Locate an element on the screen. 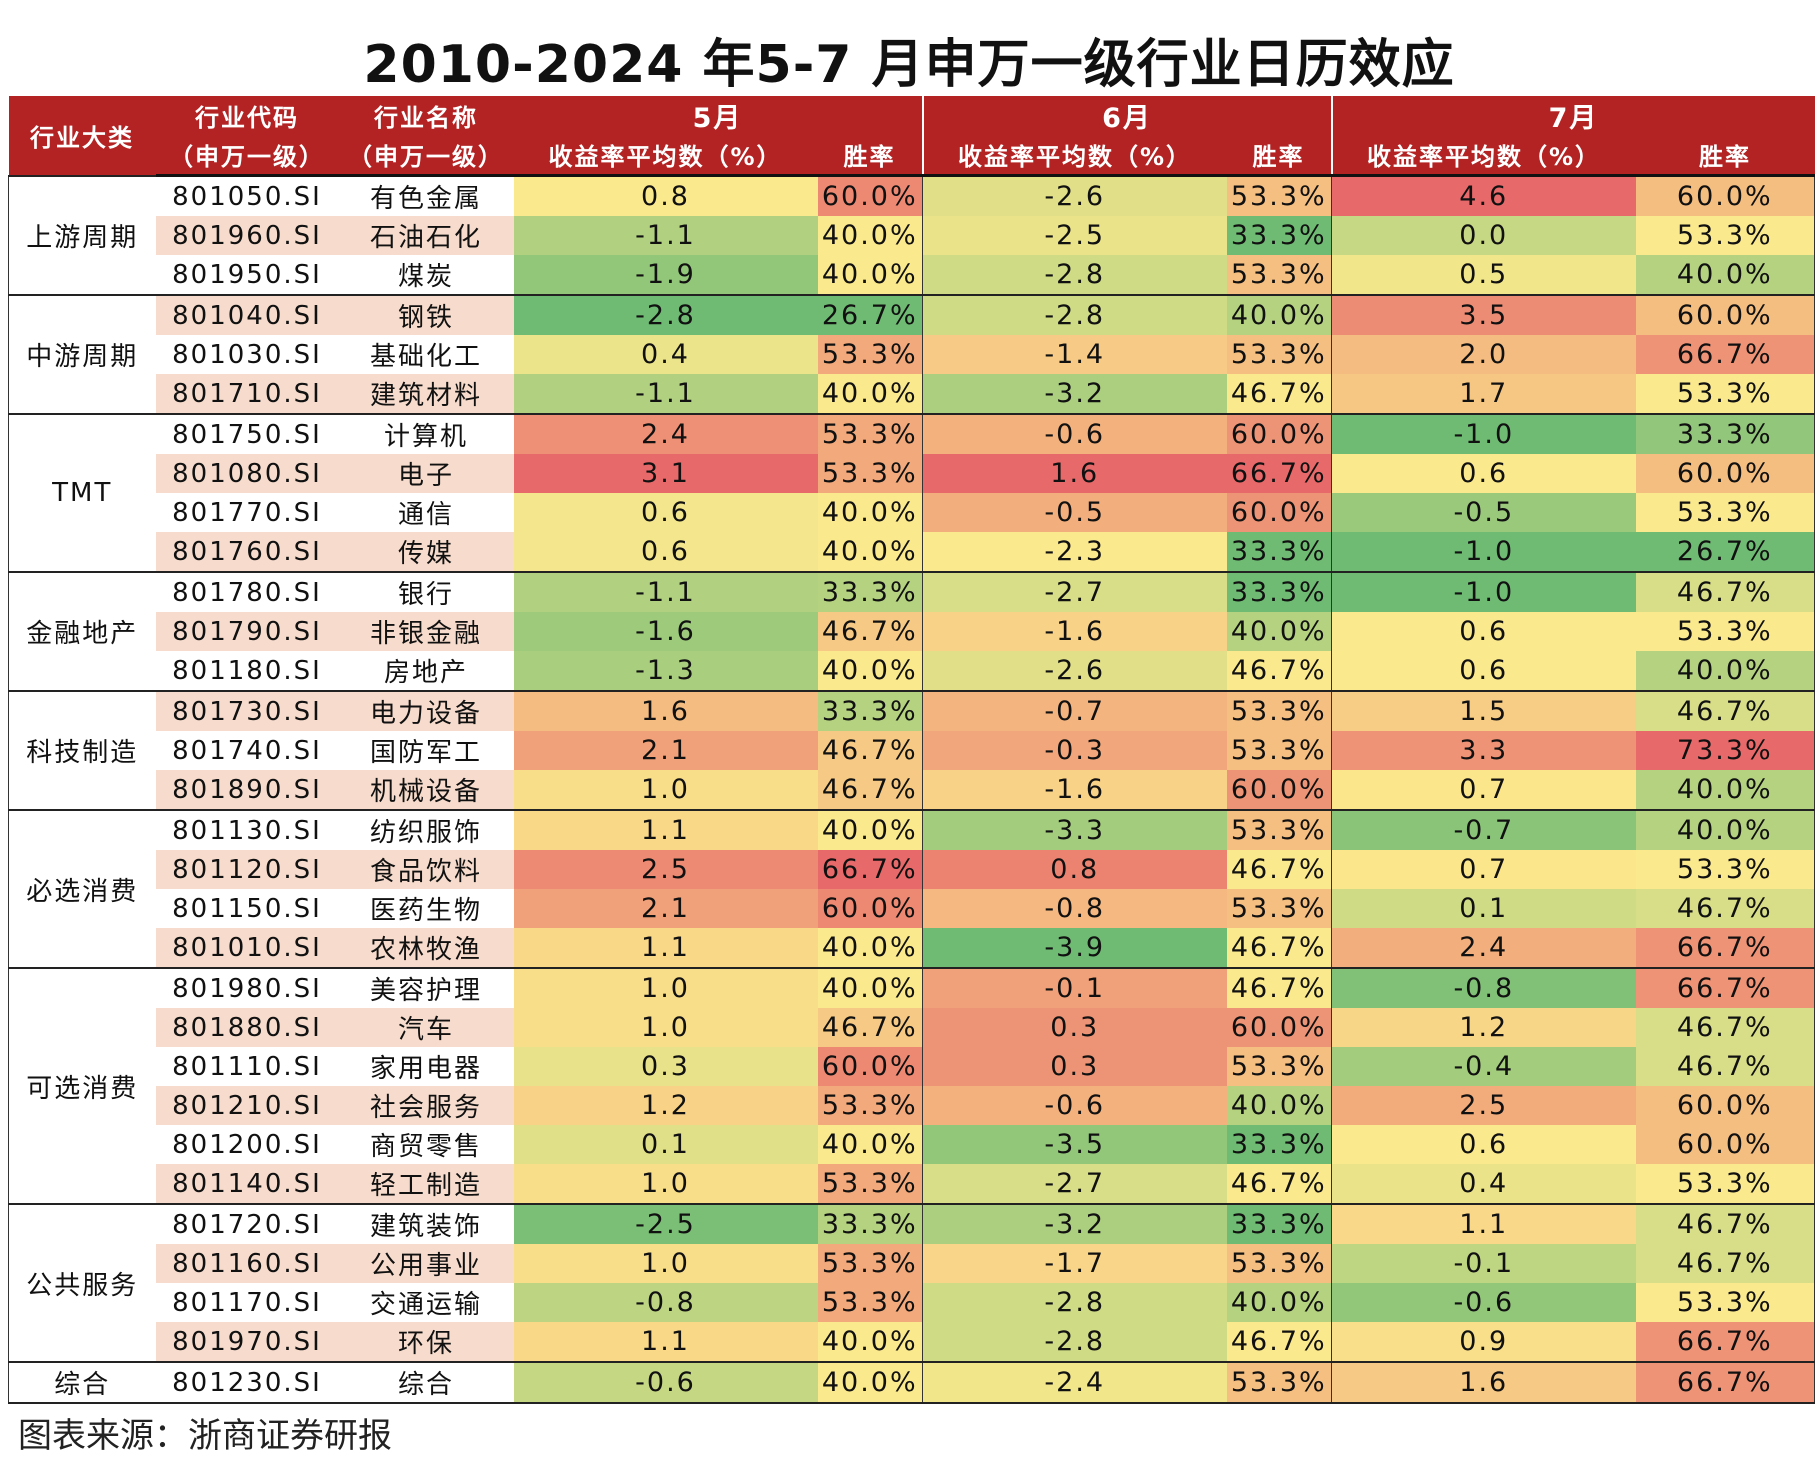  industry-code-cell: 801880.SI is located at coordinates (247, 1027).